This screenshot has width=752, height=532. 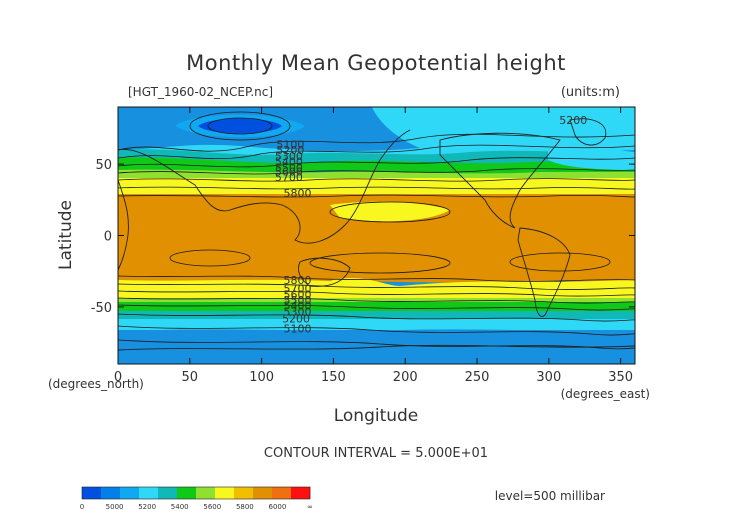 What do you see at coordinates (376, 152) in the screenshot?
I see `contour-line-n2` at bounding box center [376, 152].